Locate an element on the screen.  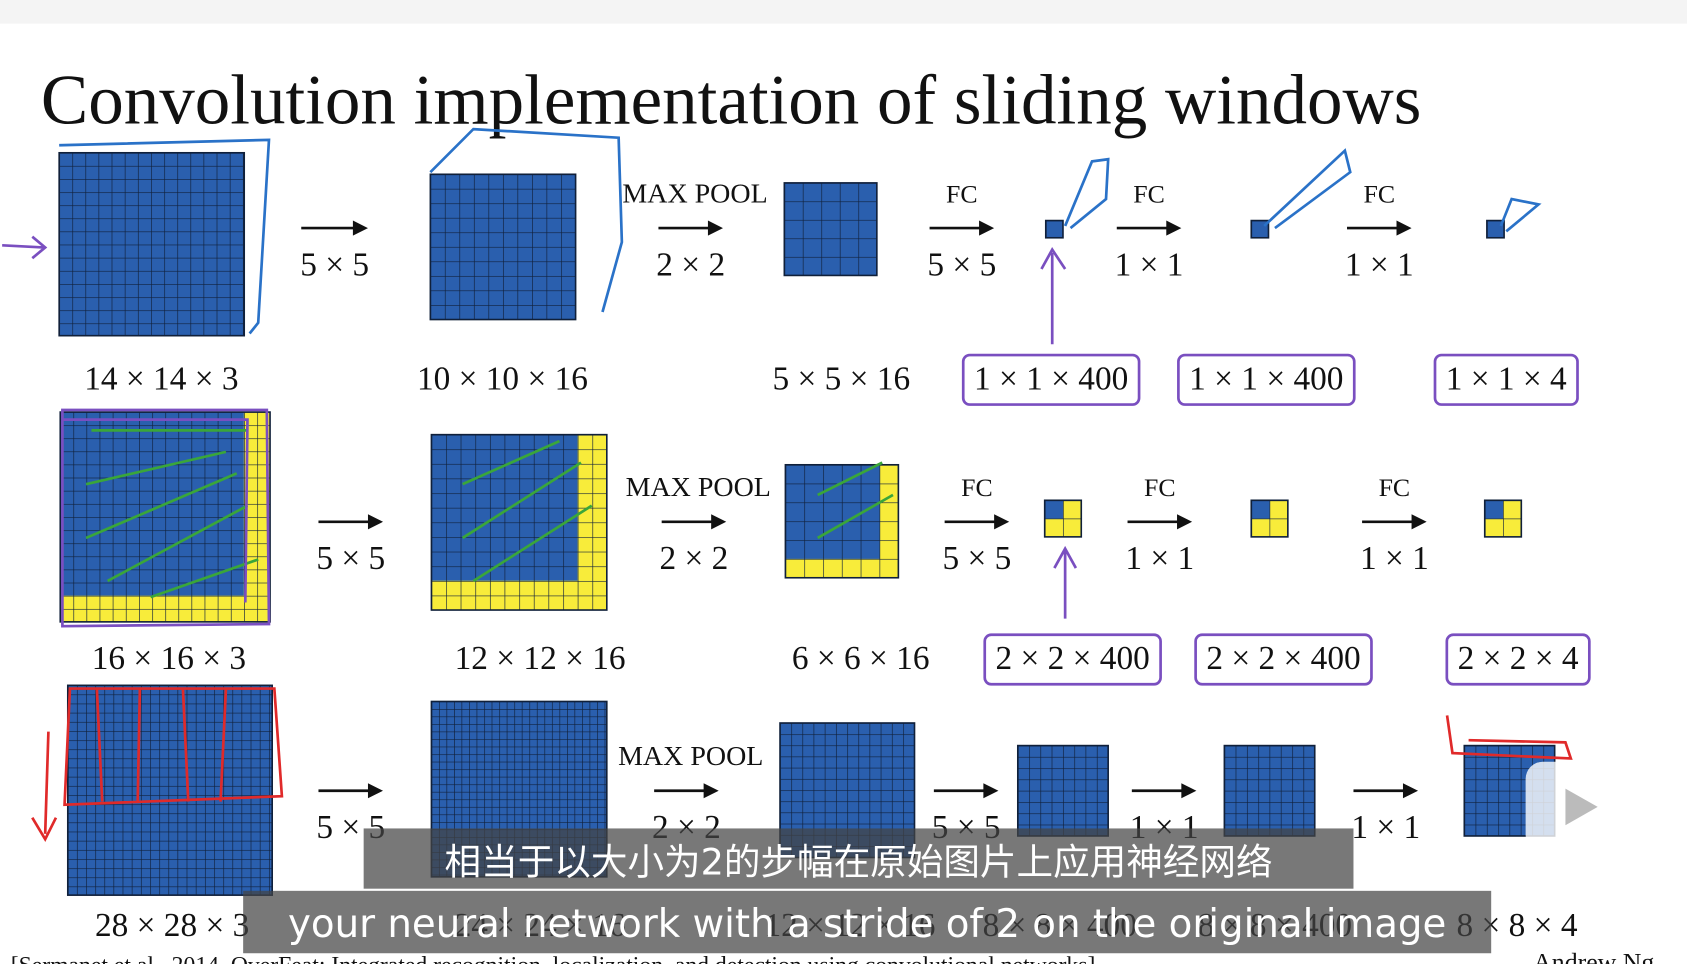
output-size: 5 × 5 × 16 is located at coordinates (842, 378).